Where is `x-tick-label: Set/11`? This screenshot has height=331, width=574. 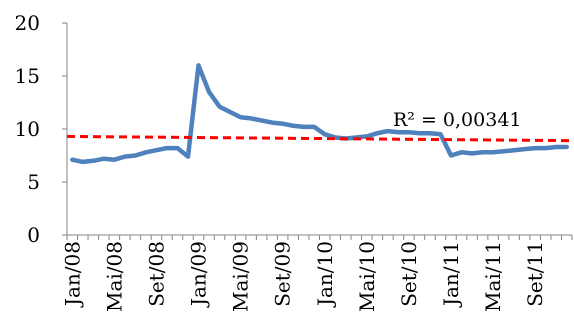 x-tick-label: Set/11 is located at coordinates (535, 274).